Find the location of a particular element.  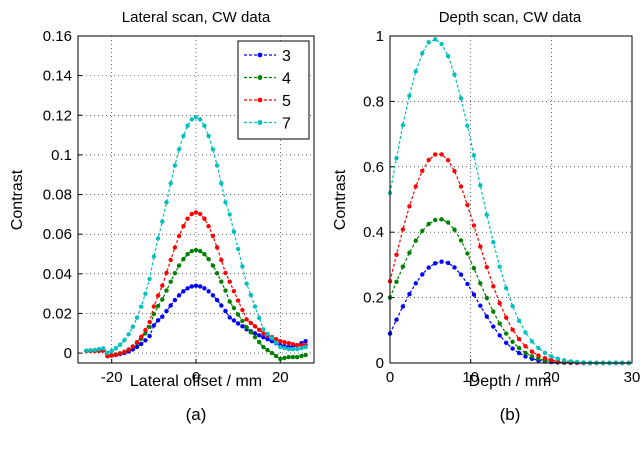

panel-b-ytick-label: 0.6 is located at coordinates (373, 167).